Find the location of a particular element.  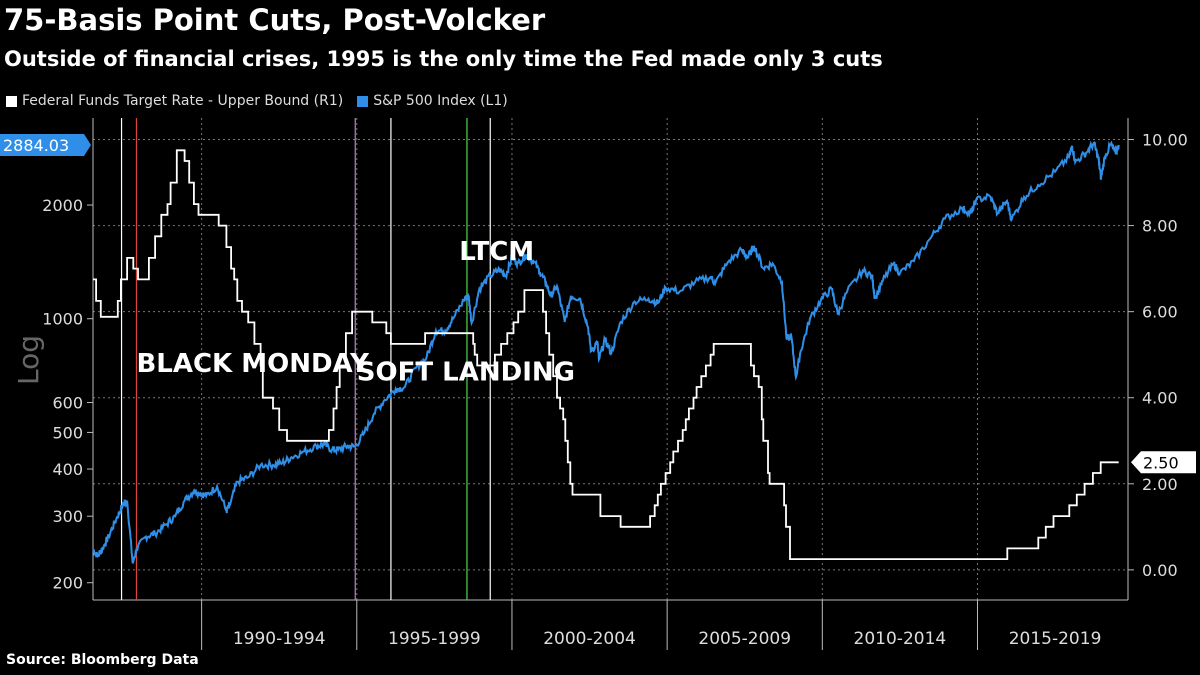

x-tick-label-5: 2015-2019 is located at coordinates (1055, 639).